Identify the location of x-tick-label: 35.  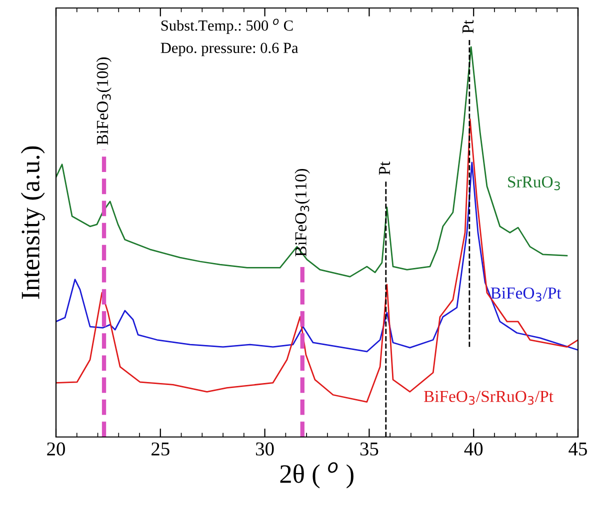
(369, 449).